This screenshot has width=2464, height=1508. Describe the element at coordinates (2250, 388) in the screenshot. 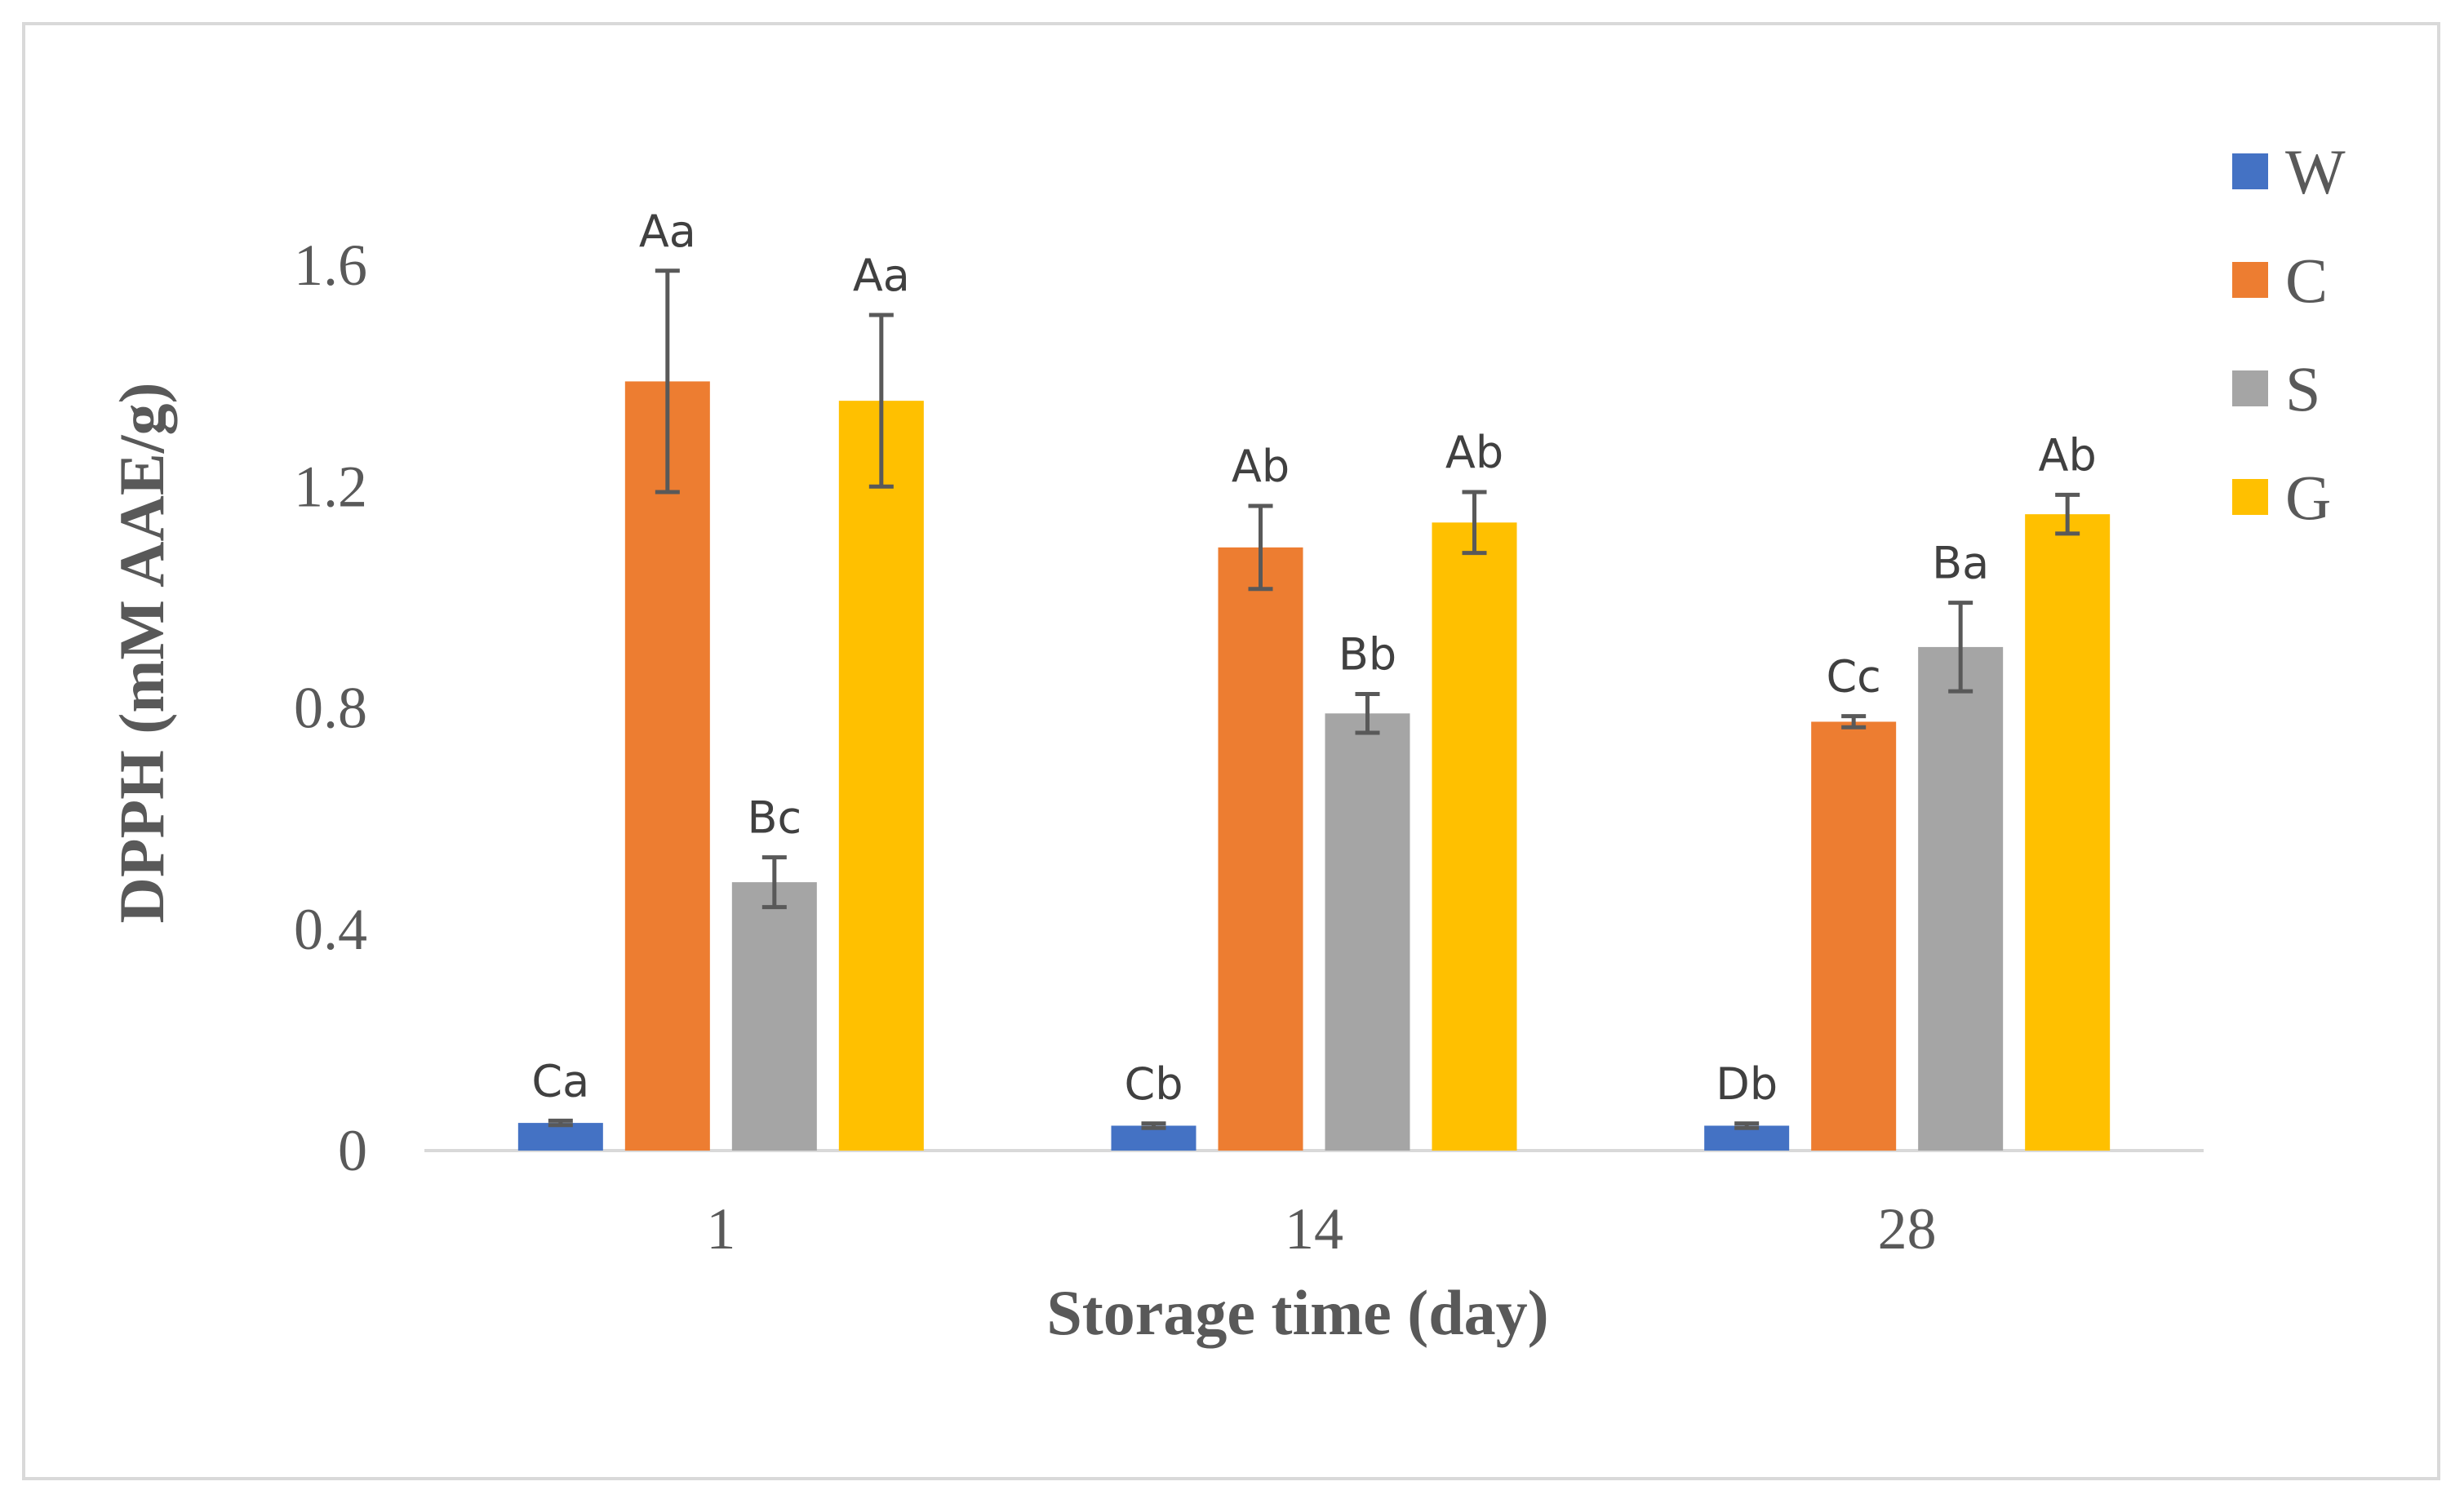

I see `legend-swatch-S` at that location.